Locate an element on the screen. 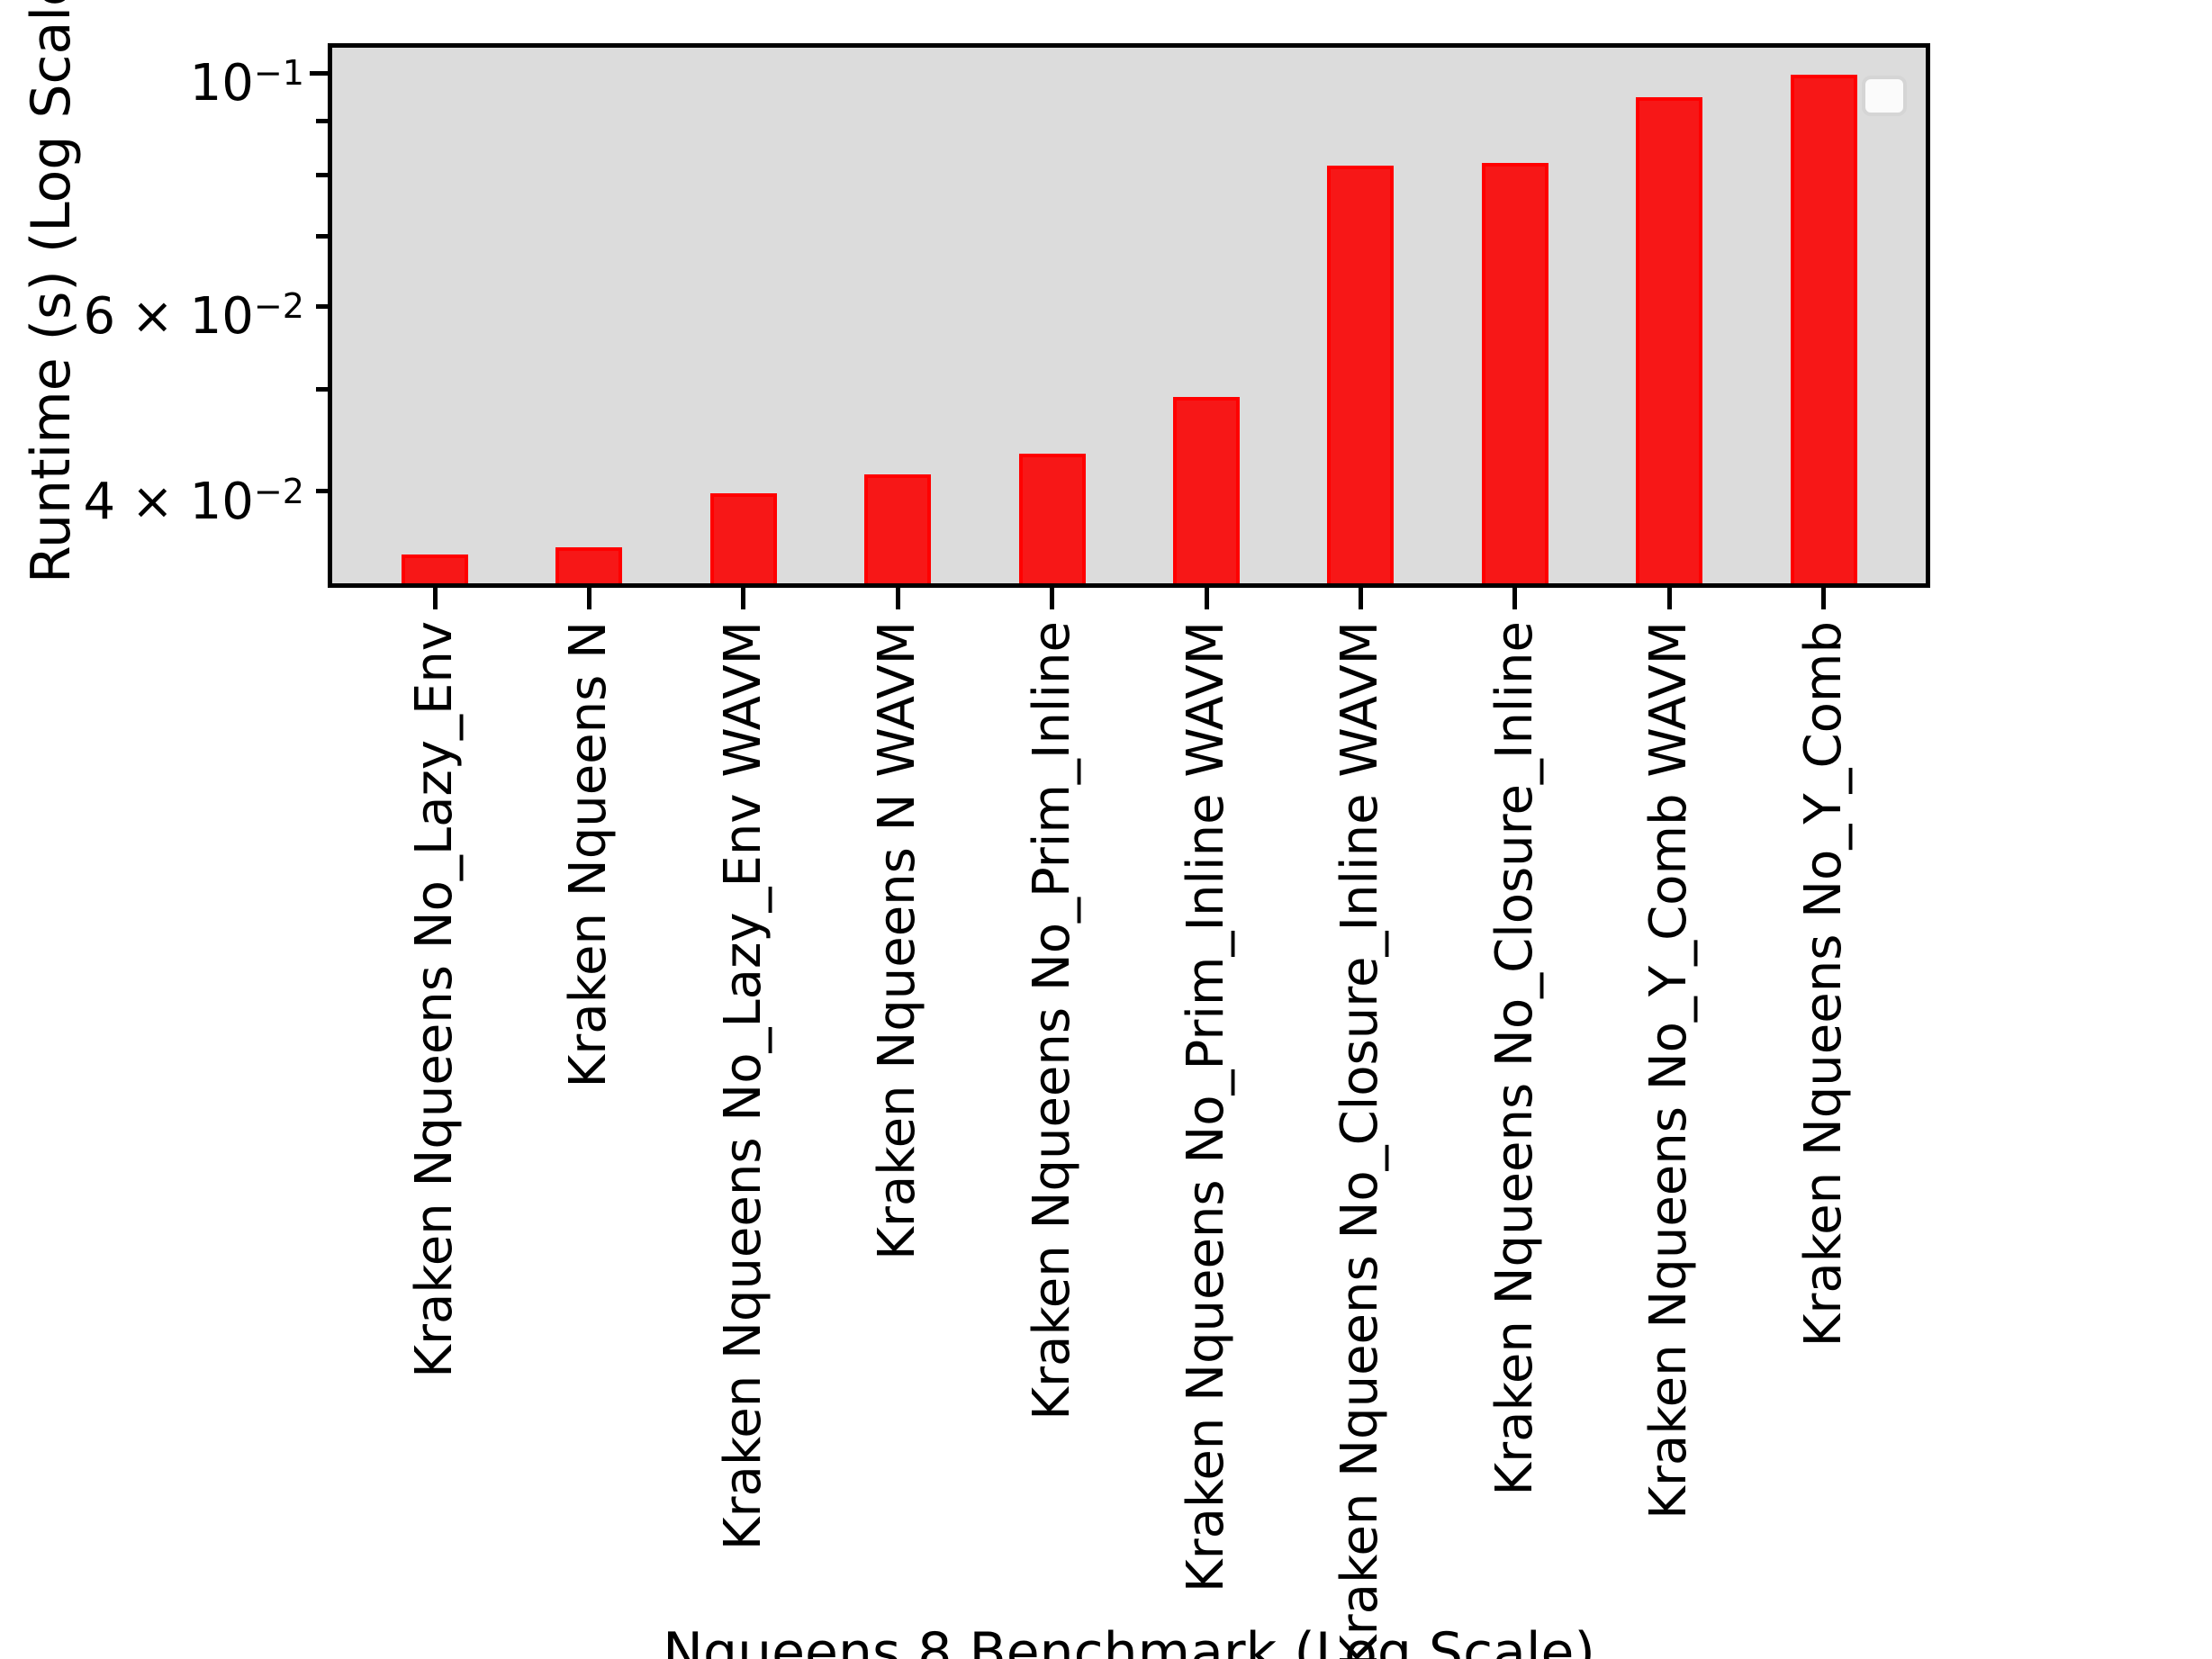  y-major-tick is located at coordinates (319, 73).